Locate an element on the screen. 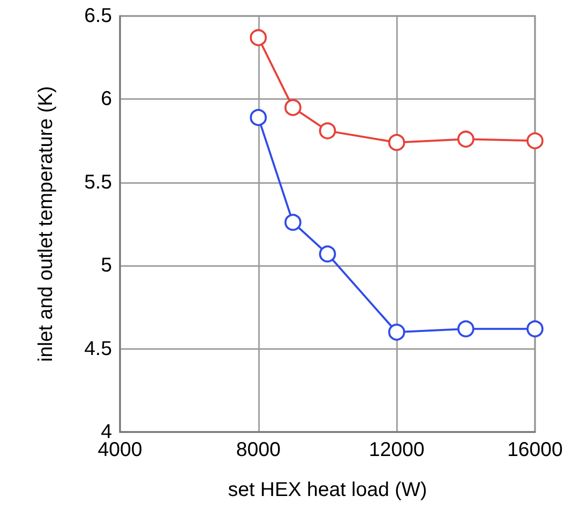 Image resolution: width=575 pixels, height=528 pixels. x-tick-label: 12000 is located at coordinates (396, 450).